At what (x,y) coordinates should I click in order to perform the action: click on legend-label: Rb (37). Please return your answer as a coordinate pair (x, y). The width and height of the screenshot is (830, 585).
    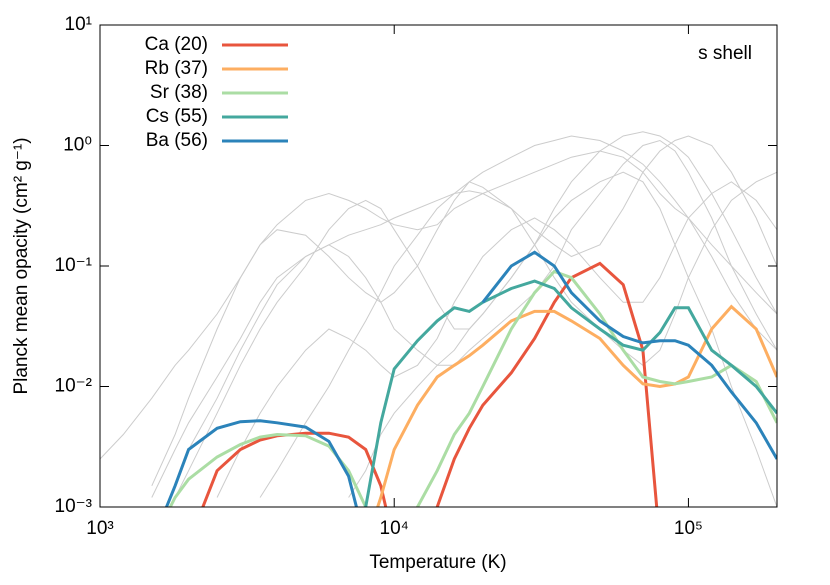
    Looking at the image, I should click on (176, 68).